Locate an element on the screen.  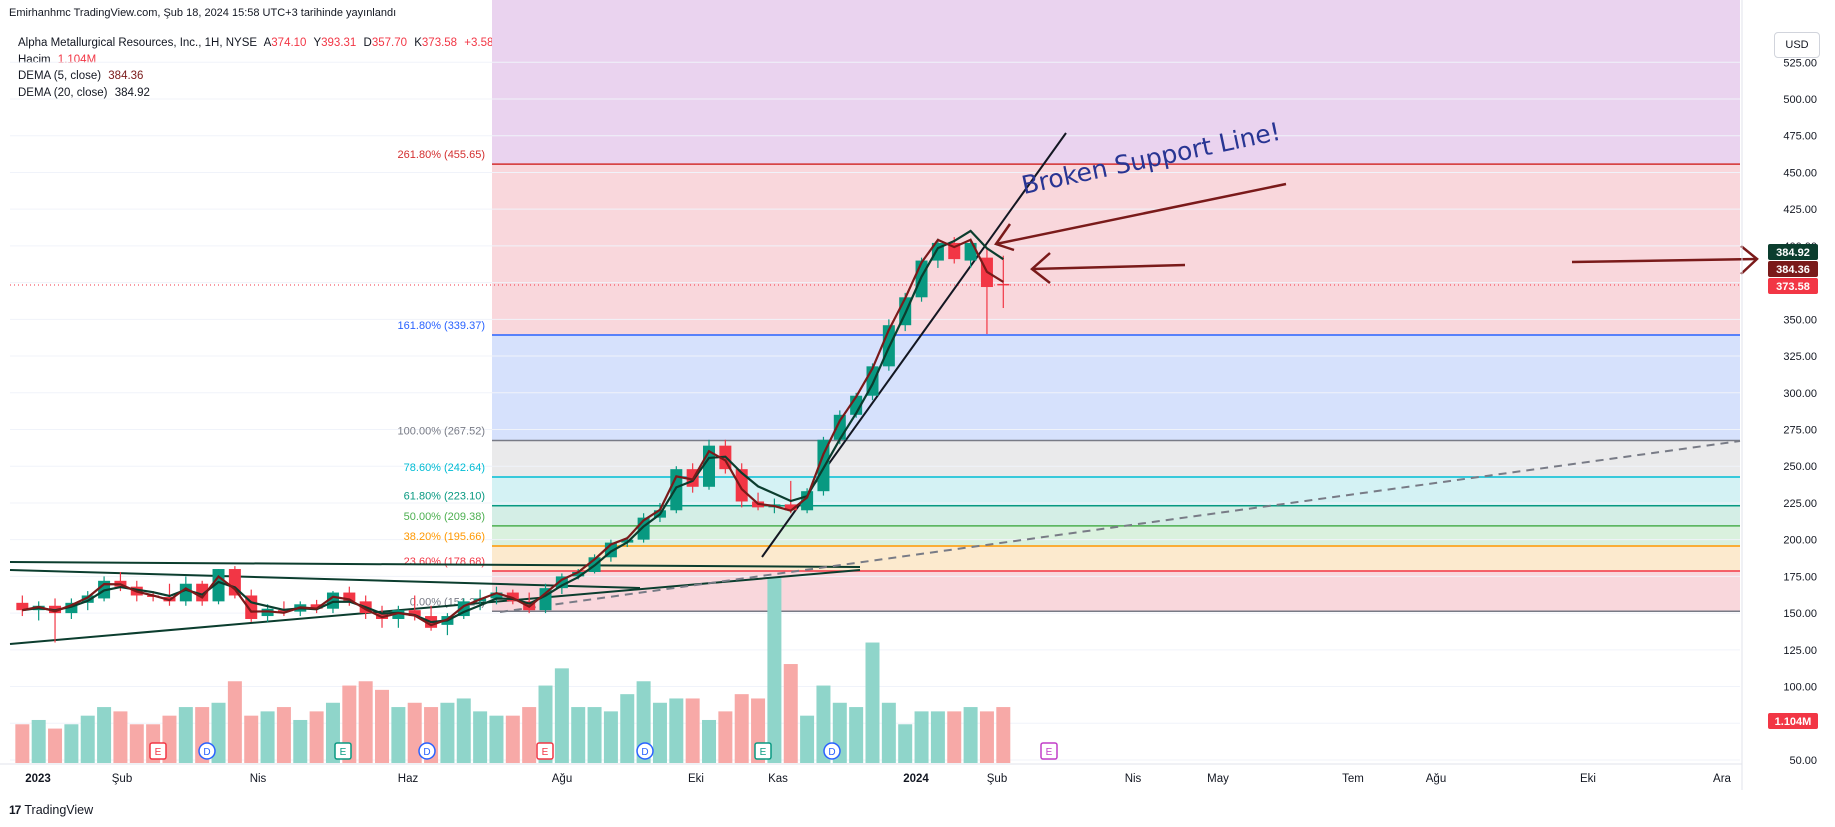
price-tick-label: 200.00 is located at coordinates (1800, 541).